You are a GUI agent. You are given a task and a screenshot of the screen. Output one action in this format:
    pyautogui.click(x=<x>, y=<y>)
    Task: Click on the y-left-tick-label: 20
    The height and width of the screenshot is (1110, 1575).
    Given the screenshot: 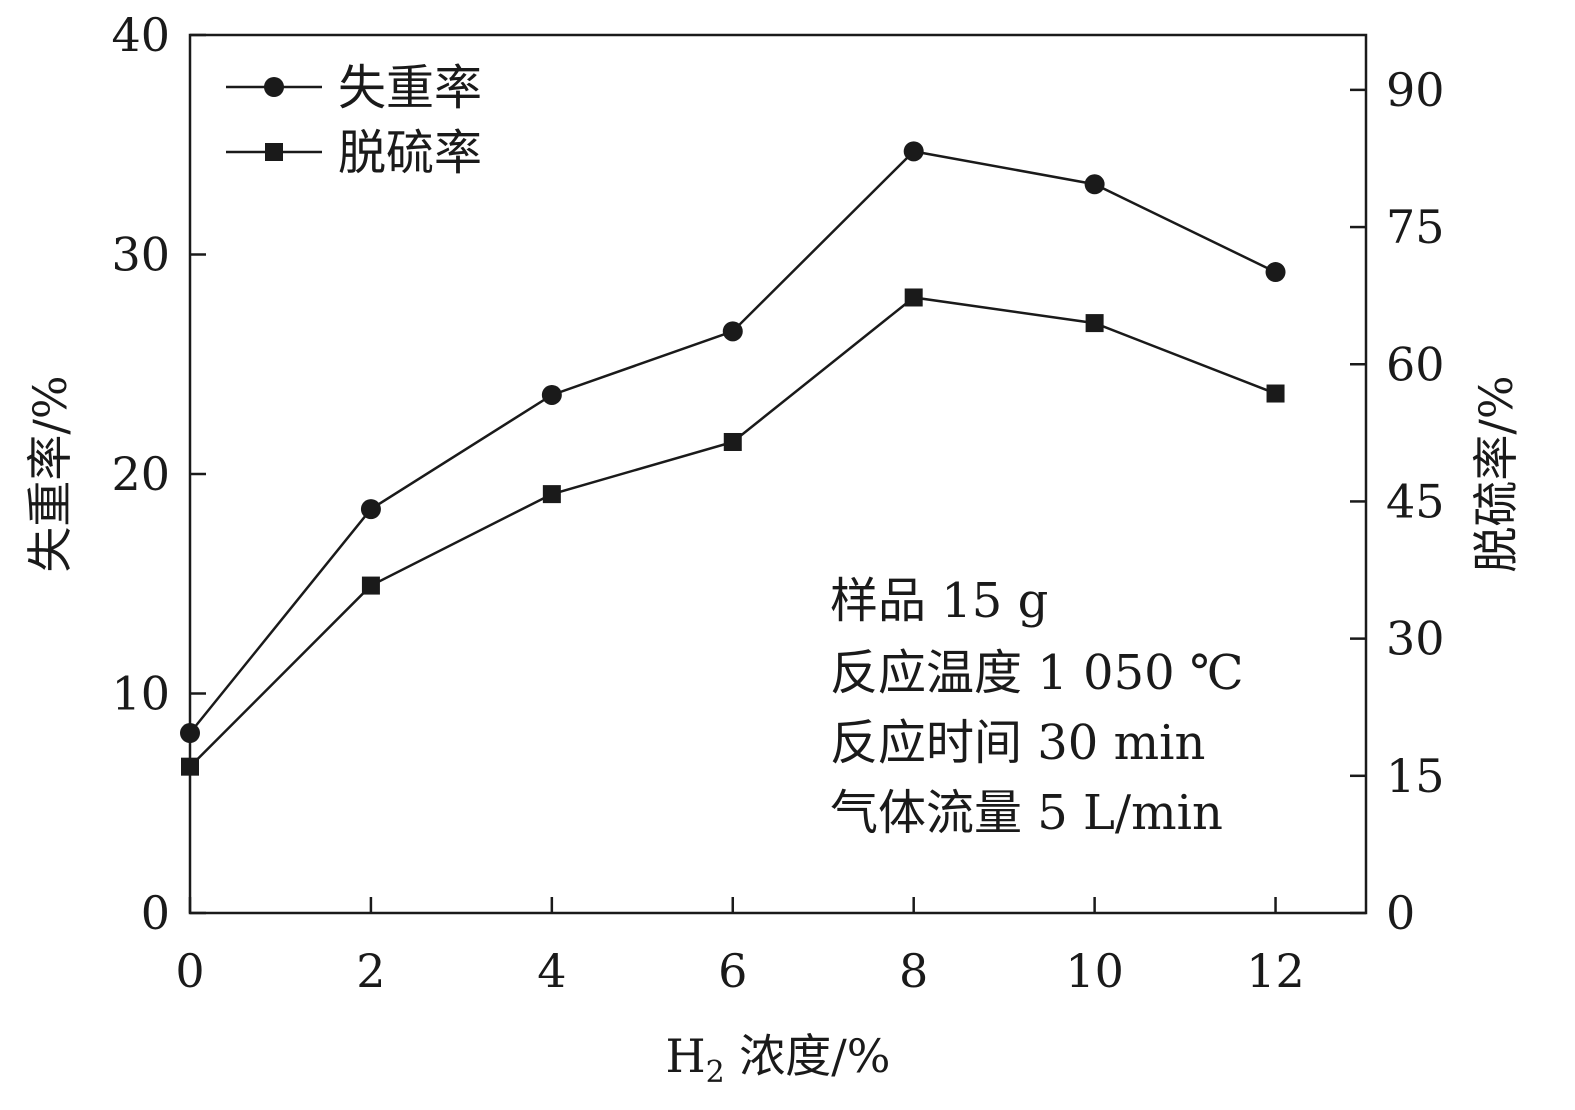 What is the action you would take?
    pyautogui.click(x=140, y=474)
    